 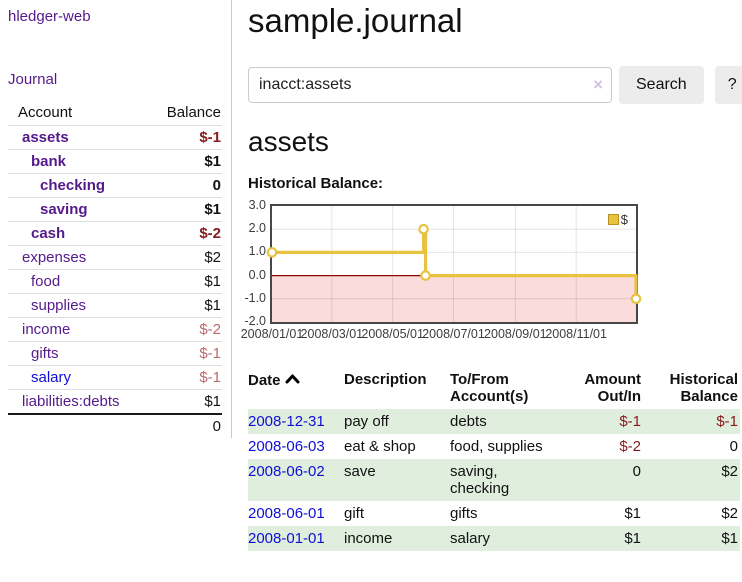 I want to click on help-button: ?, so click(x=728, y=85).